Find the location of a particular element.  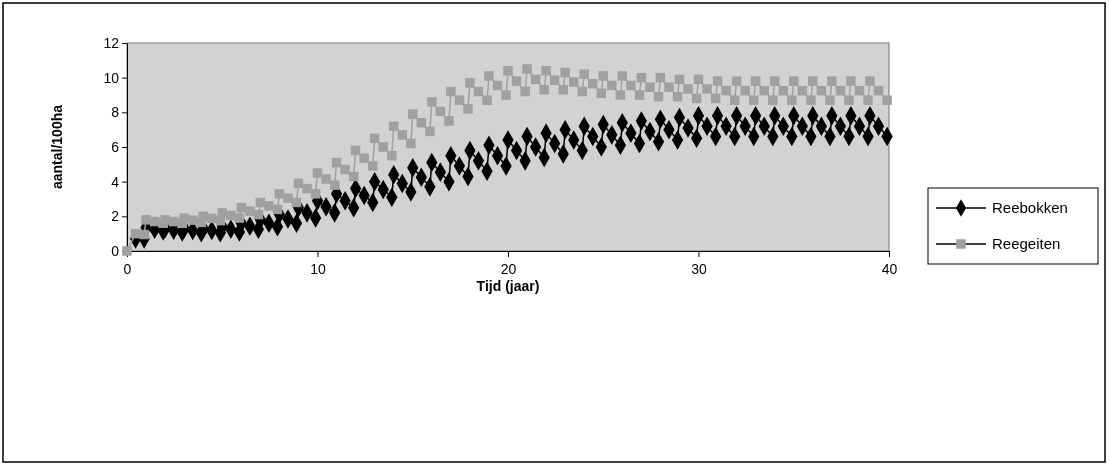

y-tick-label: 12 is located at coordinates (111, 42).